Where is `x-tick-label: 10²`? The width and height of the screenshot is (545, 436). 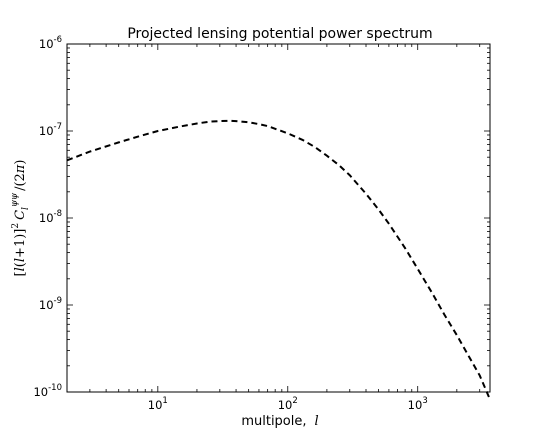
x-tick-label: 10² is located at coordinates (288, 404).